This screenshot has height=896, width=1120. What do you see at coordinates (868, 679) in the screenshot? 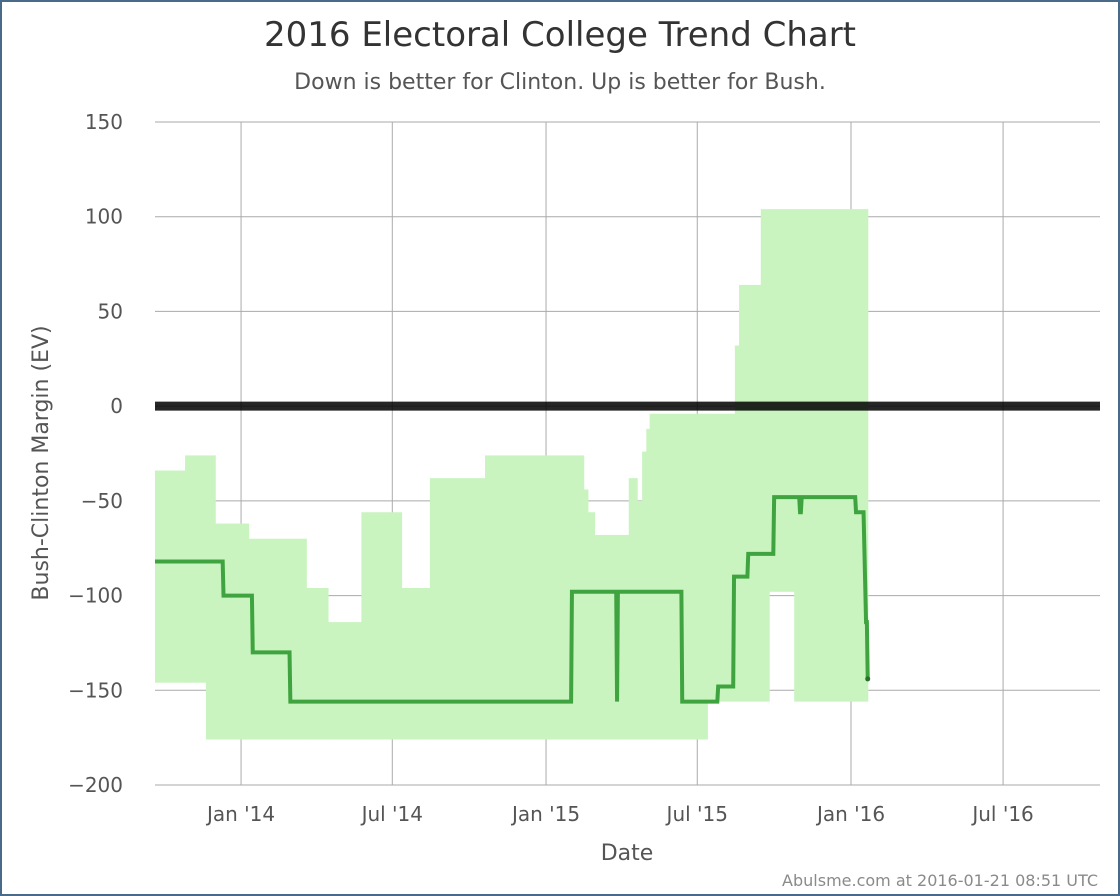
I see `series-endpoint` at bounding box center [868, 679].